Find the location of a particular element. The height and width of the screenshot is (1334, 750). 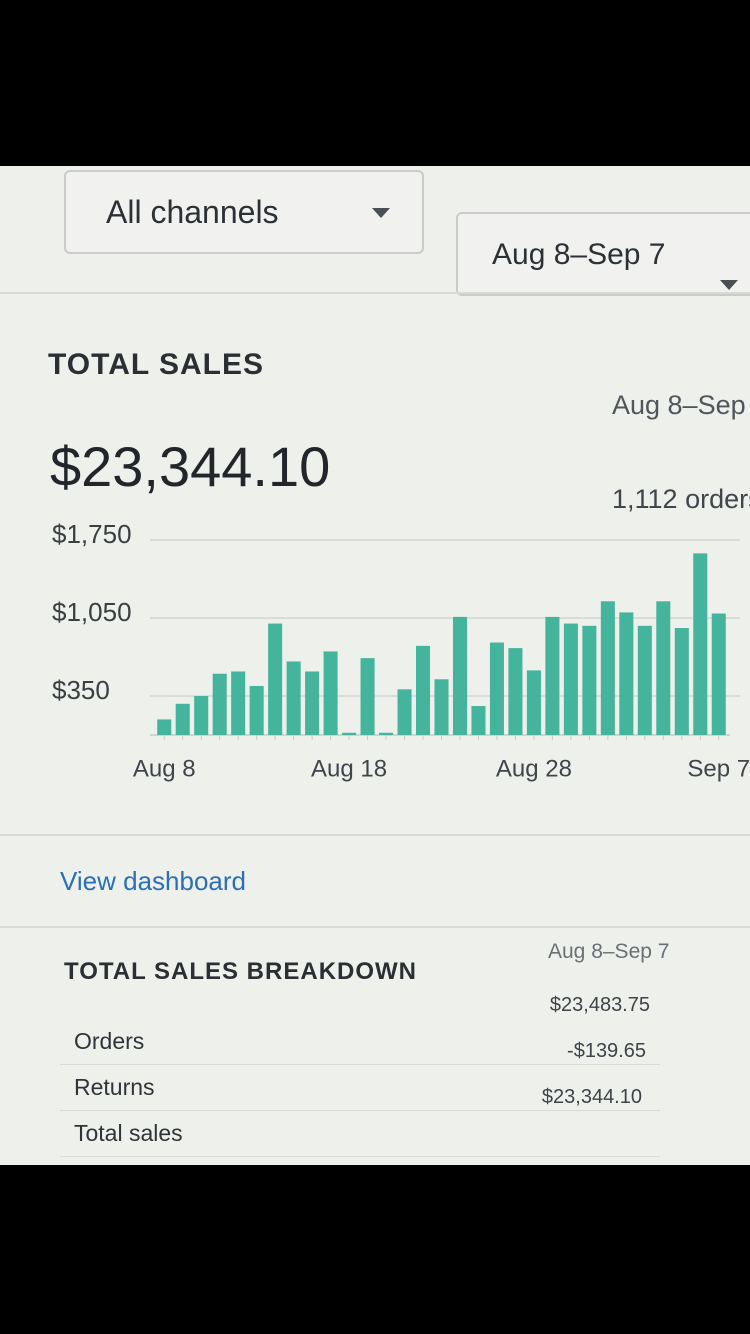

date-select: Aug 8–Sep 7 is located at coordinates (603, 254).